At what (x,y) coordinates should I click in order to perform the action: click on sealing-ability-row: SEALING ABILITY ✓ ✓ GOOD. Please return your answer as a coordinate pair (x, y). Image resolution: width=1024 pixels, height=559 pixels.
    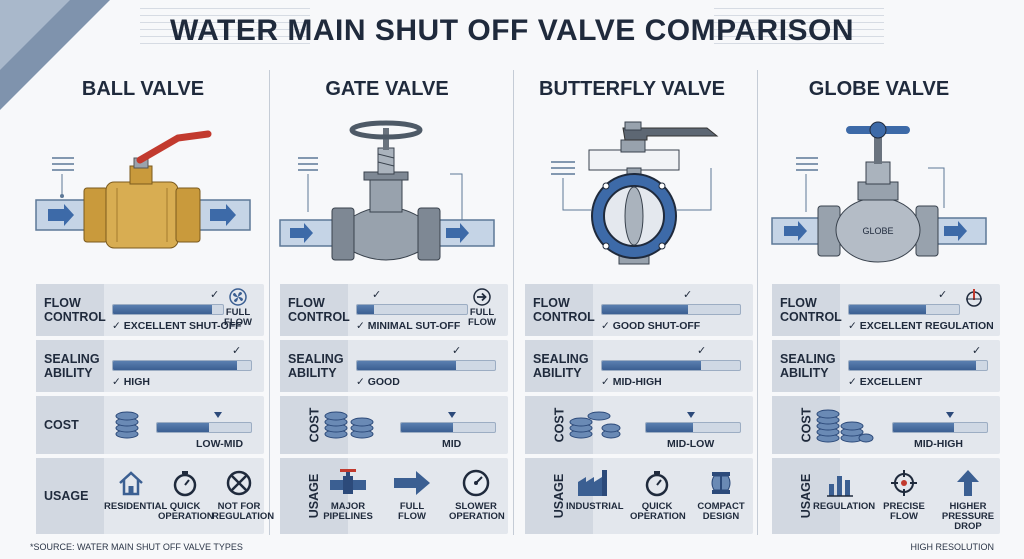
    Looking at the image, I should click on (394, 366).